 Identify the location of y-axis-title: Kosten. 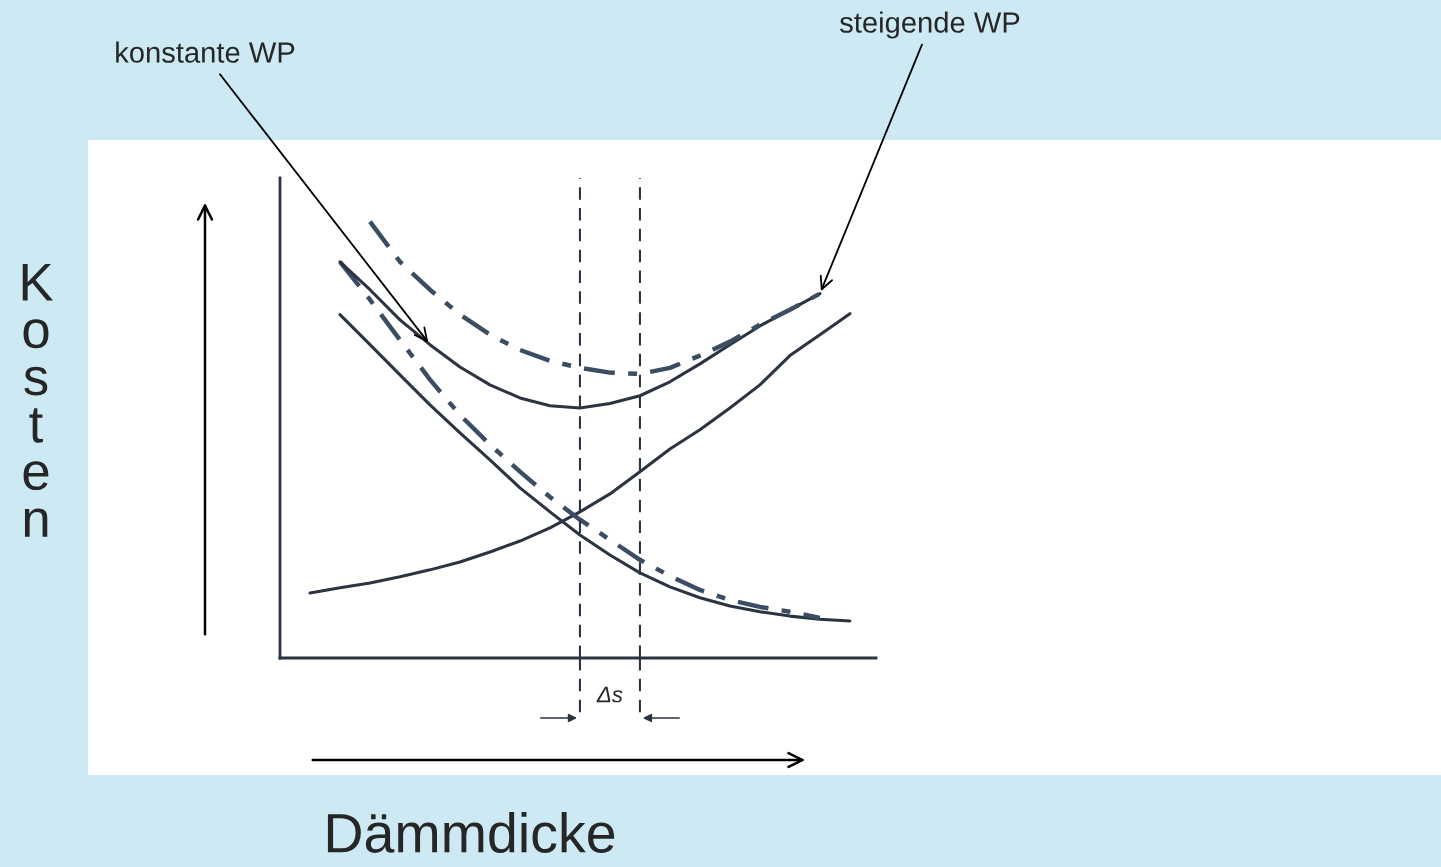
(38, 400).